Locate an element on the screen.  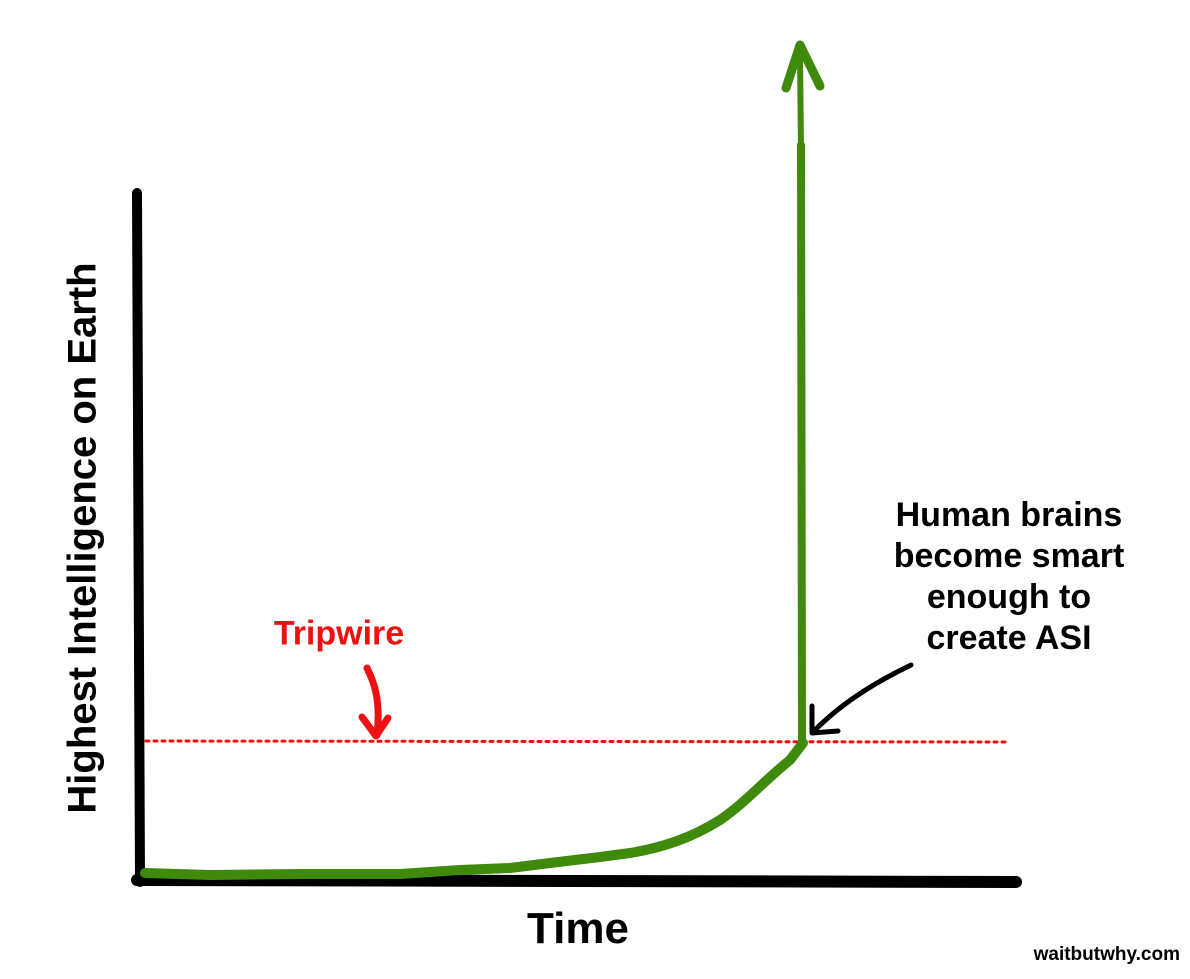
tripwire-label: Tripwire is located at coordinates (339, 633).